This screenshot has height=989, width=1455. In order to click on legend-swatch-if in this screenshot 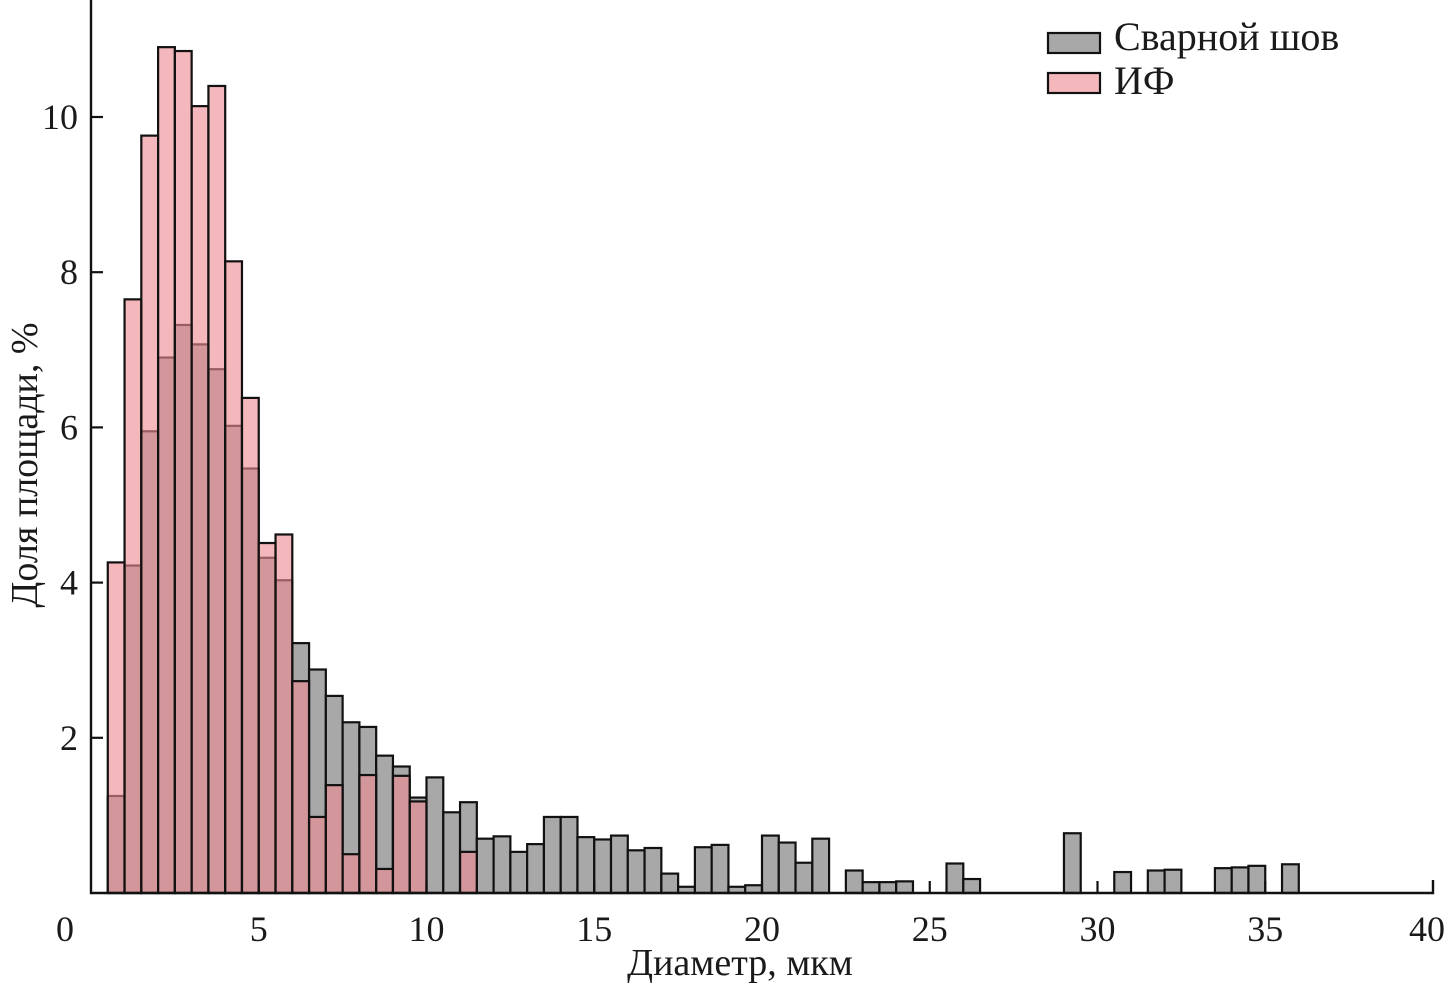, I will do `click(1074, 83)`.